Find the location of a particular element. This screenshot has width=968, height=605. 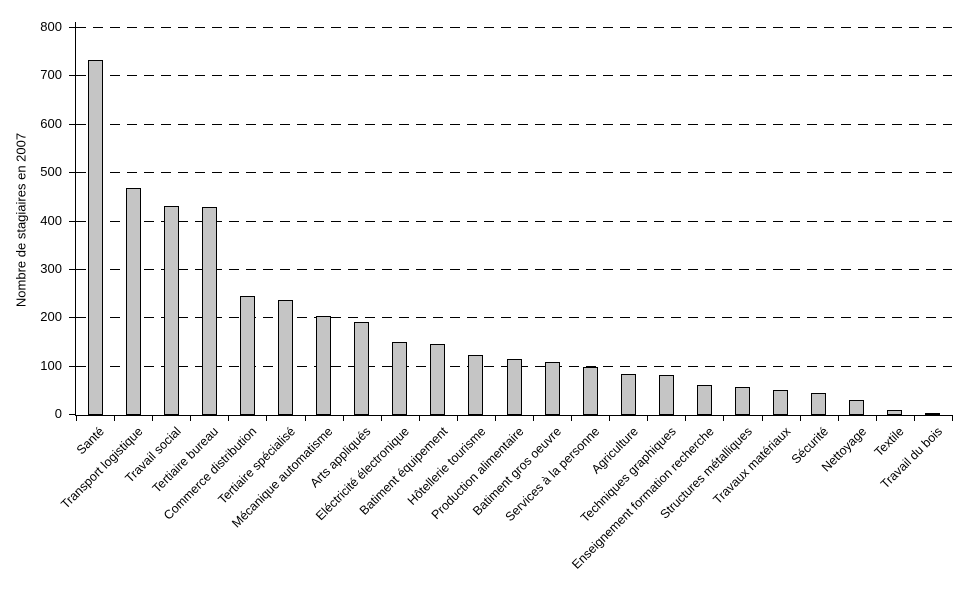

bar-Hôtellerie tourisme is located at coordinates (475, 385).